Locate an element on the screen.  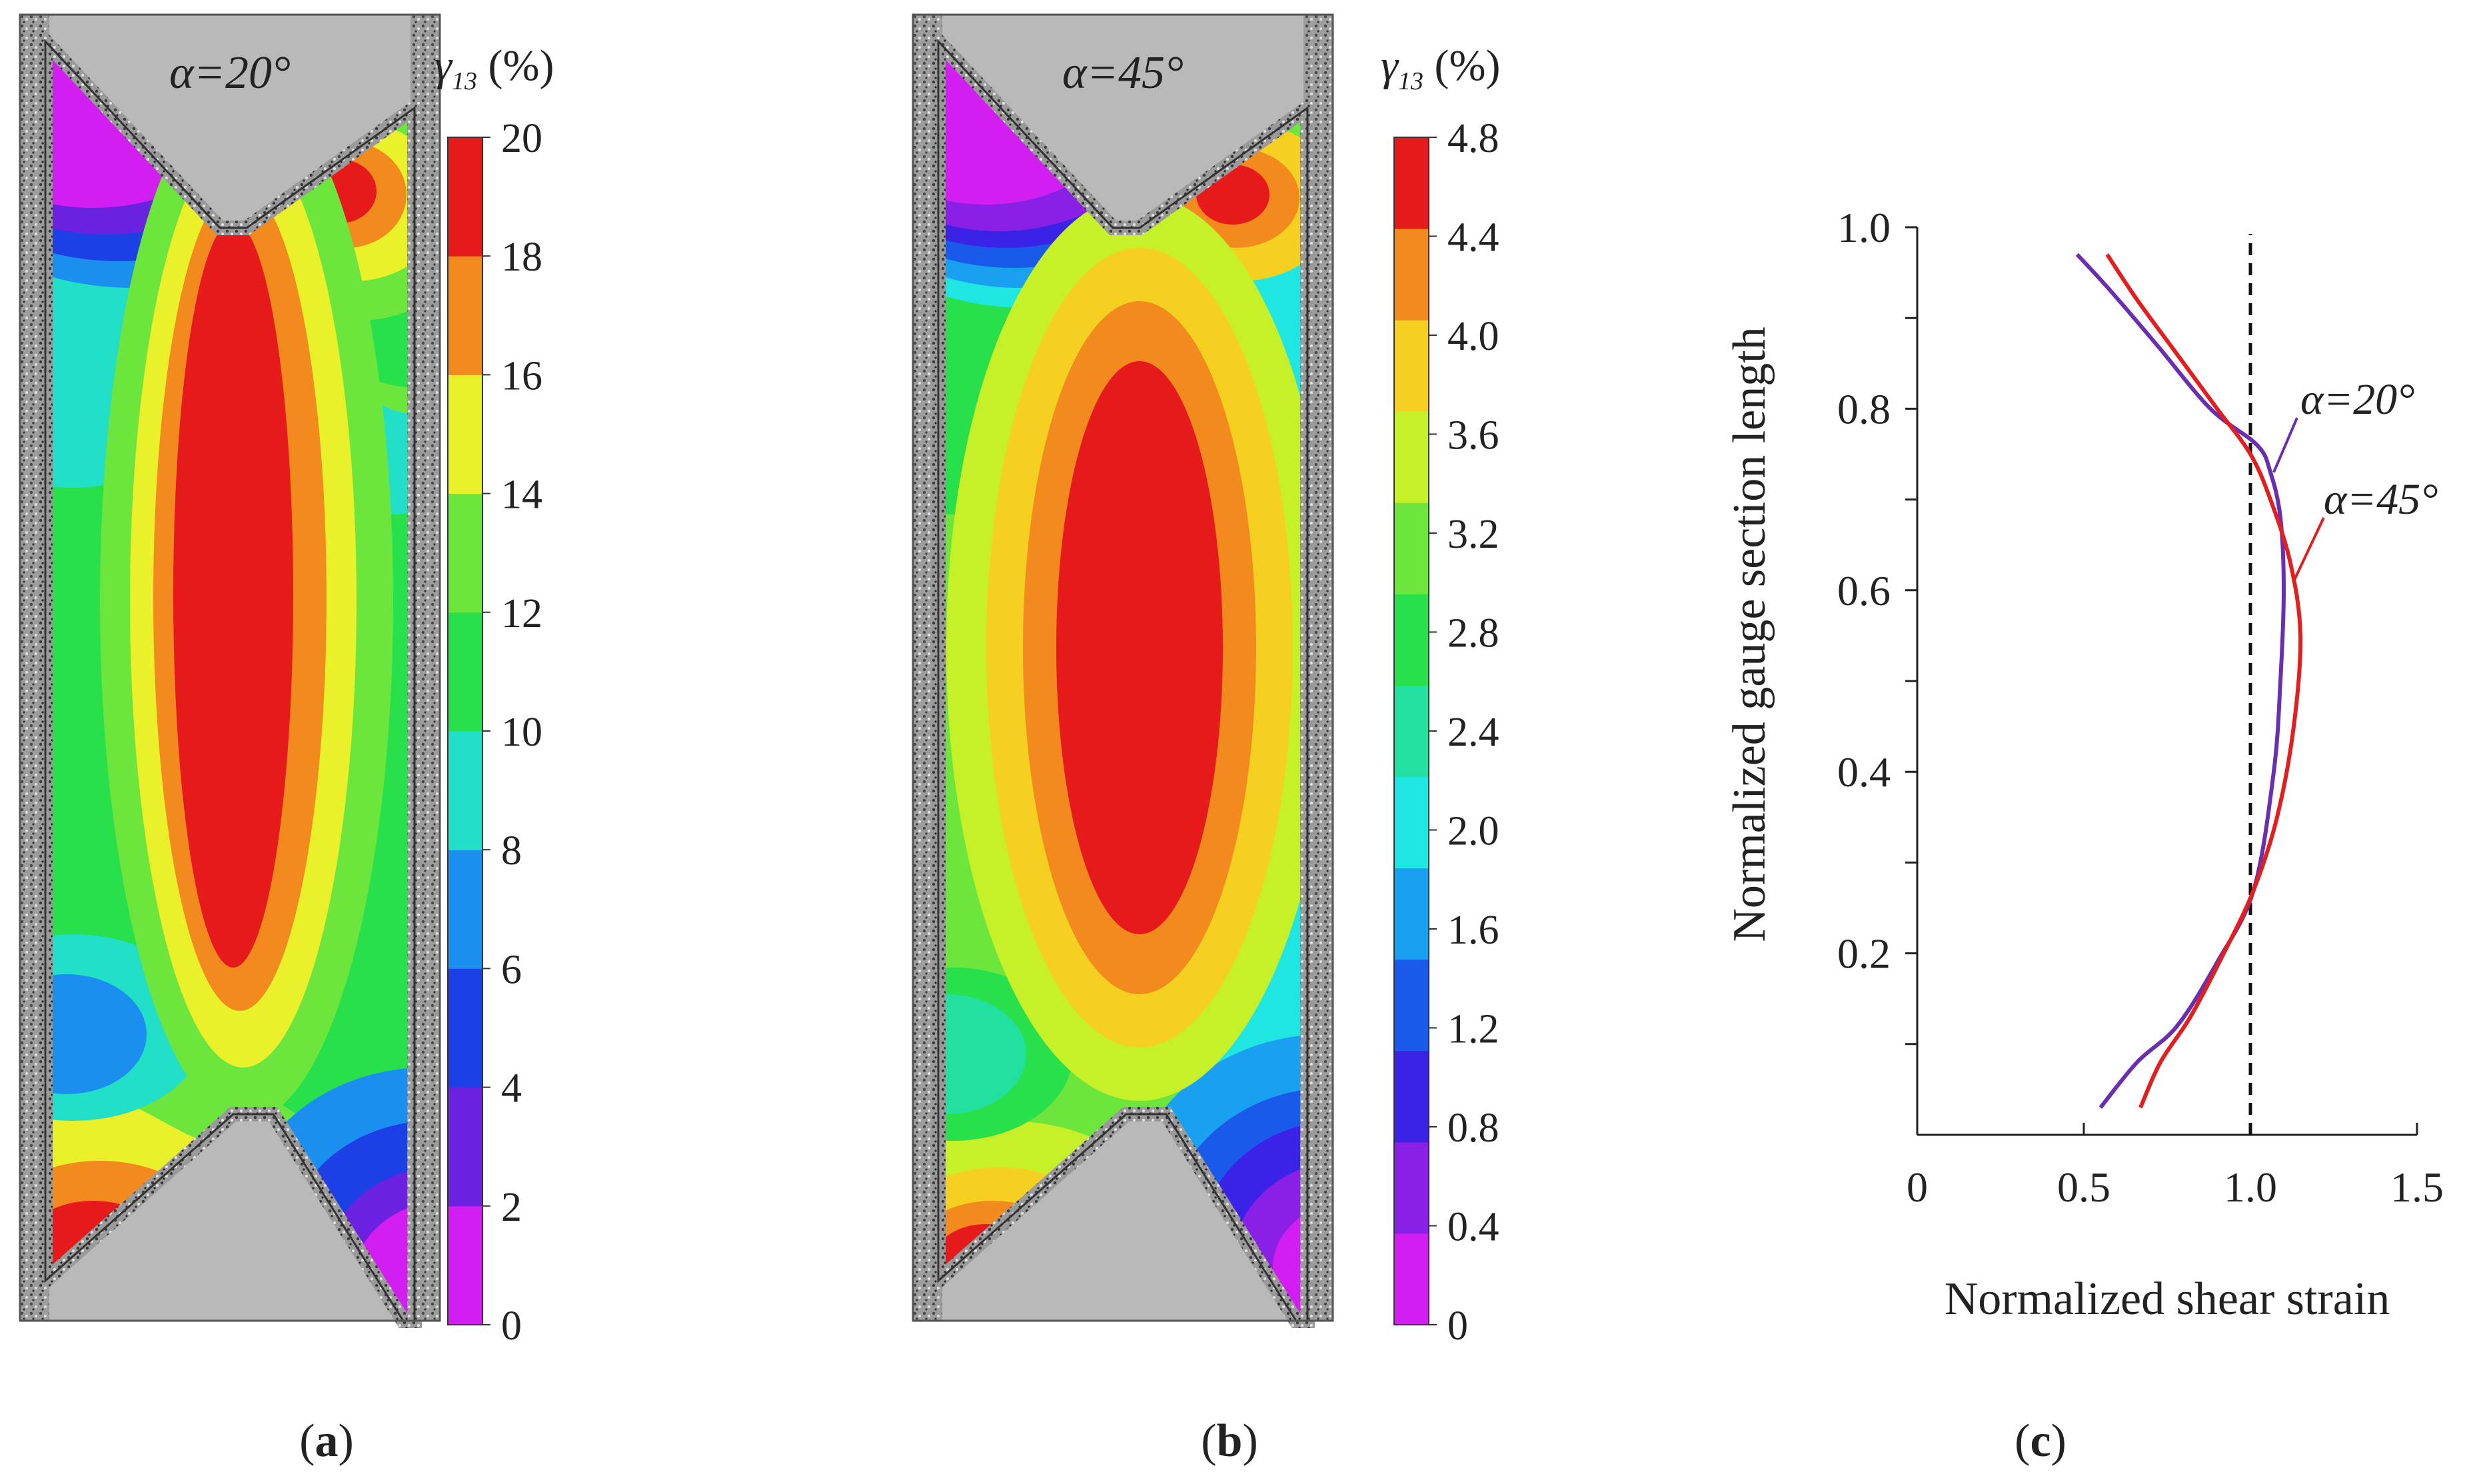
y-axis-label: Normalized gauge section length is located at coordinates (1749, 634).